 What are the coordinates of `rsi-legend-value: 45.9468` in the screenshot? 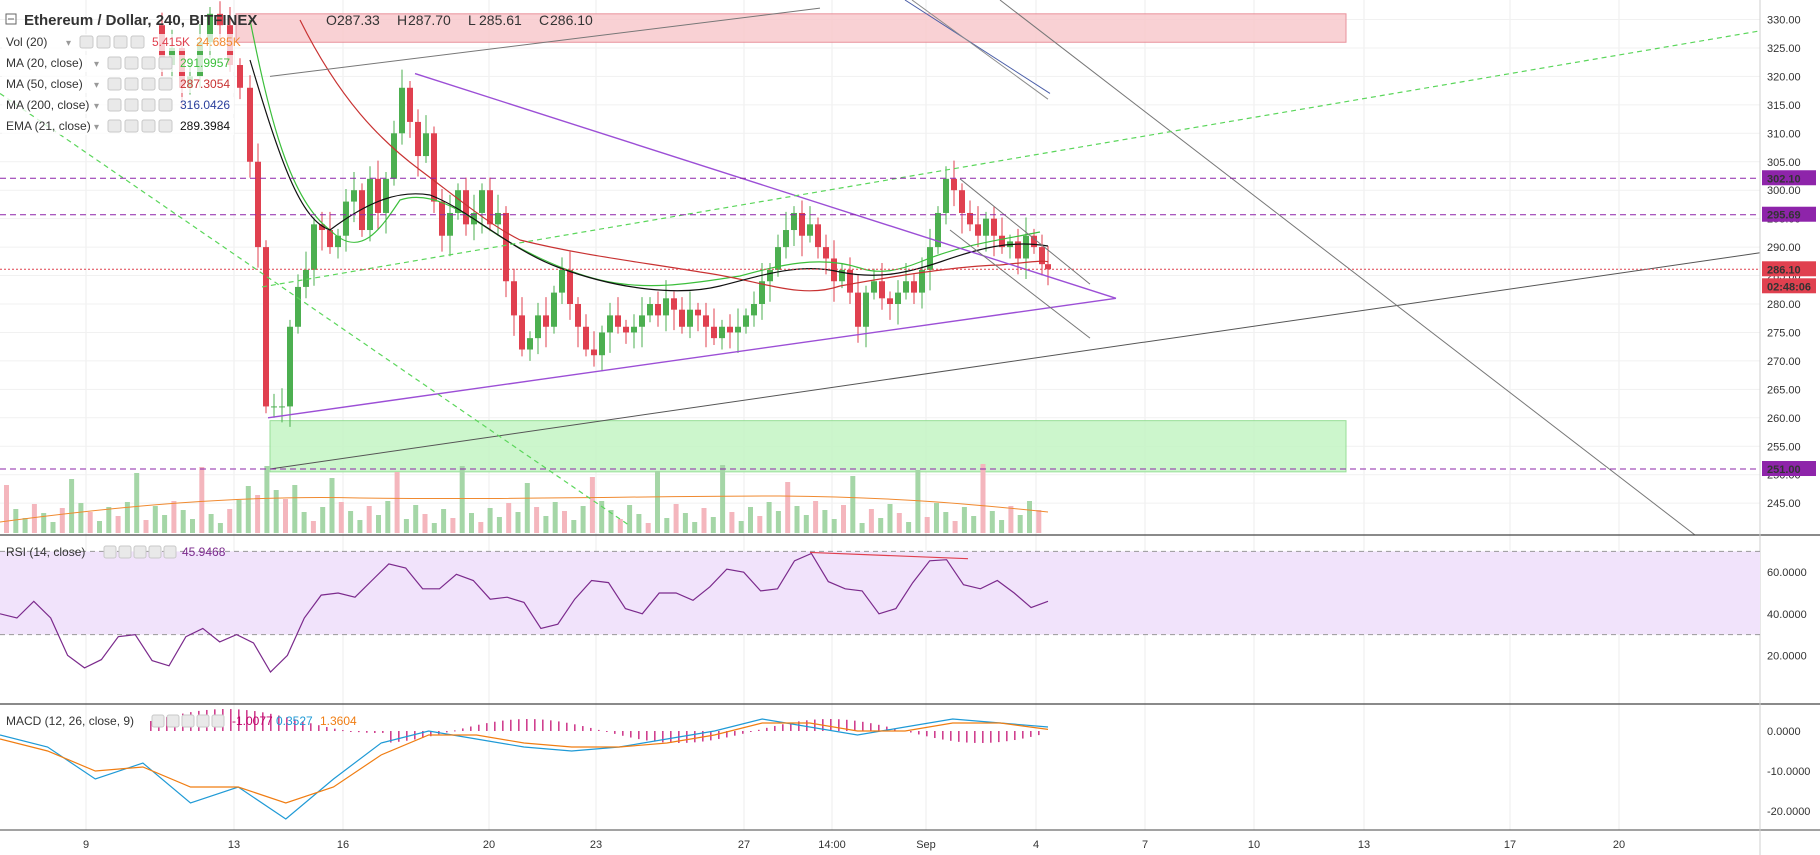 It's located at (204, 552).